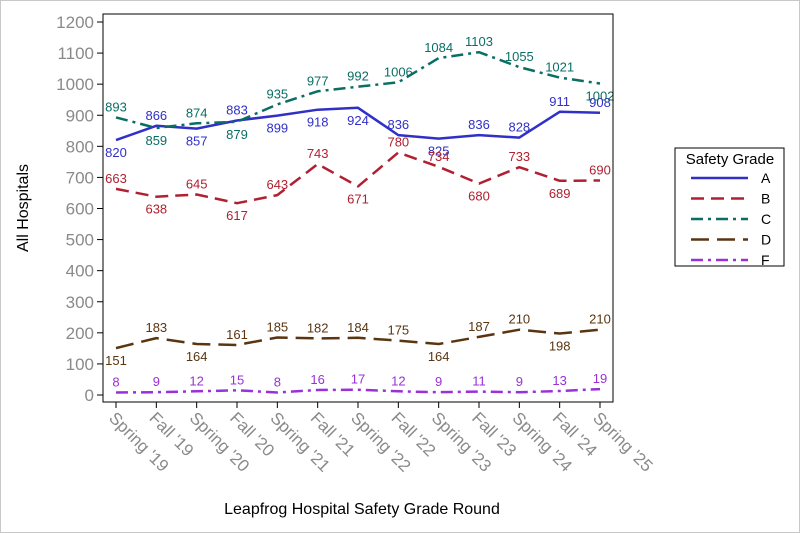 This screenshot has height=533, width=800. I want to click on data-label: 820, so click(116, 152).